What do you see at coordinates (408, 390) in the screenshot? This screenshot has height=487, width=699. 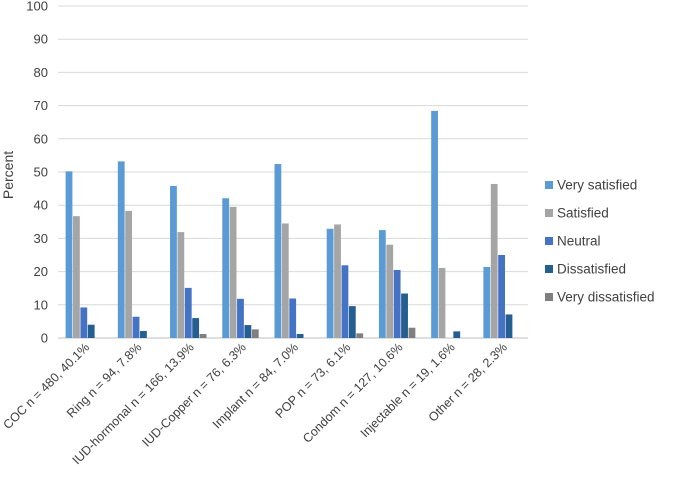 I see `x-tick-label: Injectable n = 19, 1.6%` at bounding box center [408, 390].